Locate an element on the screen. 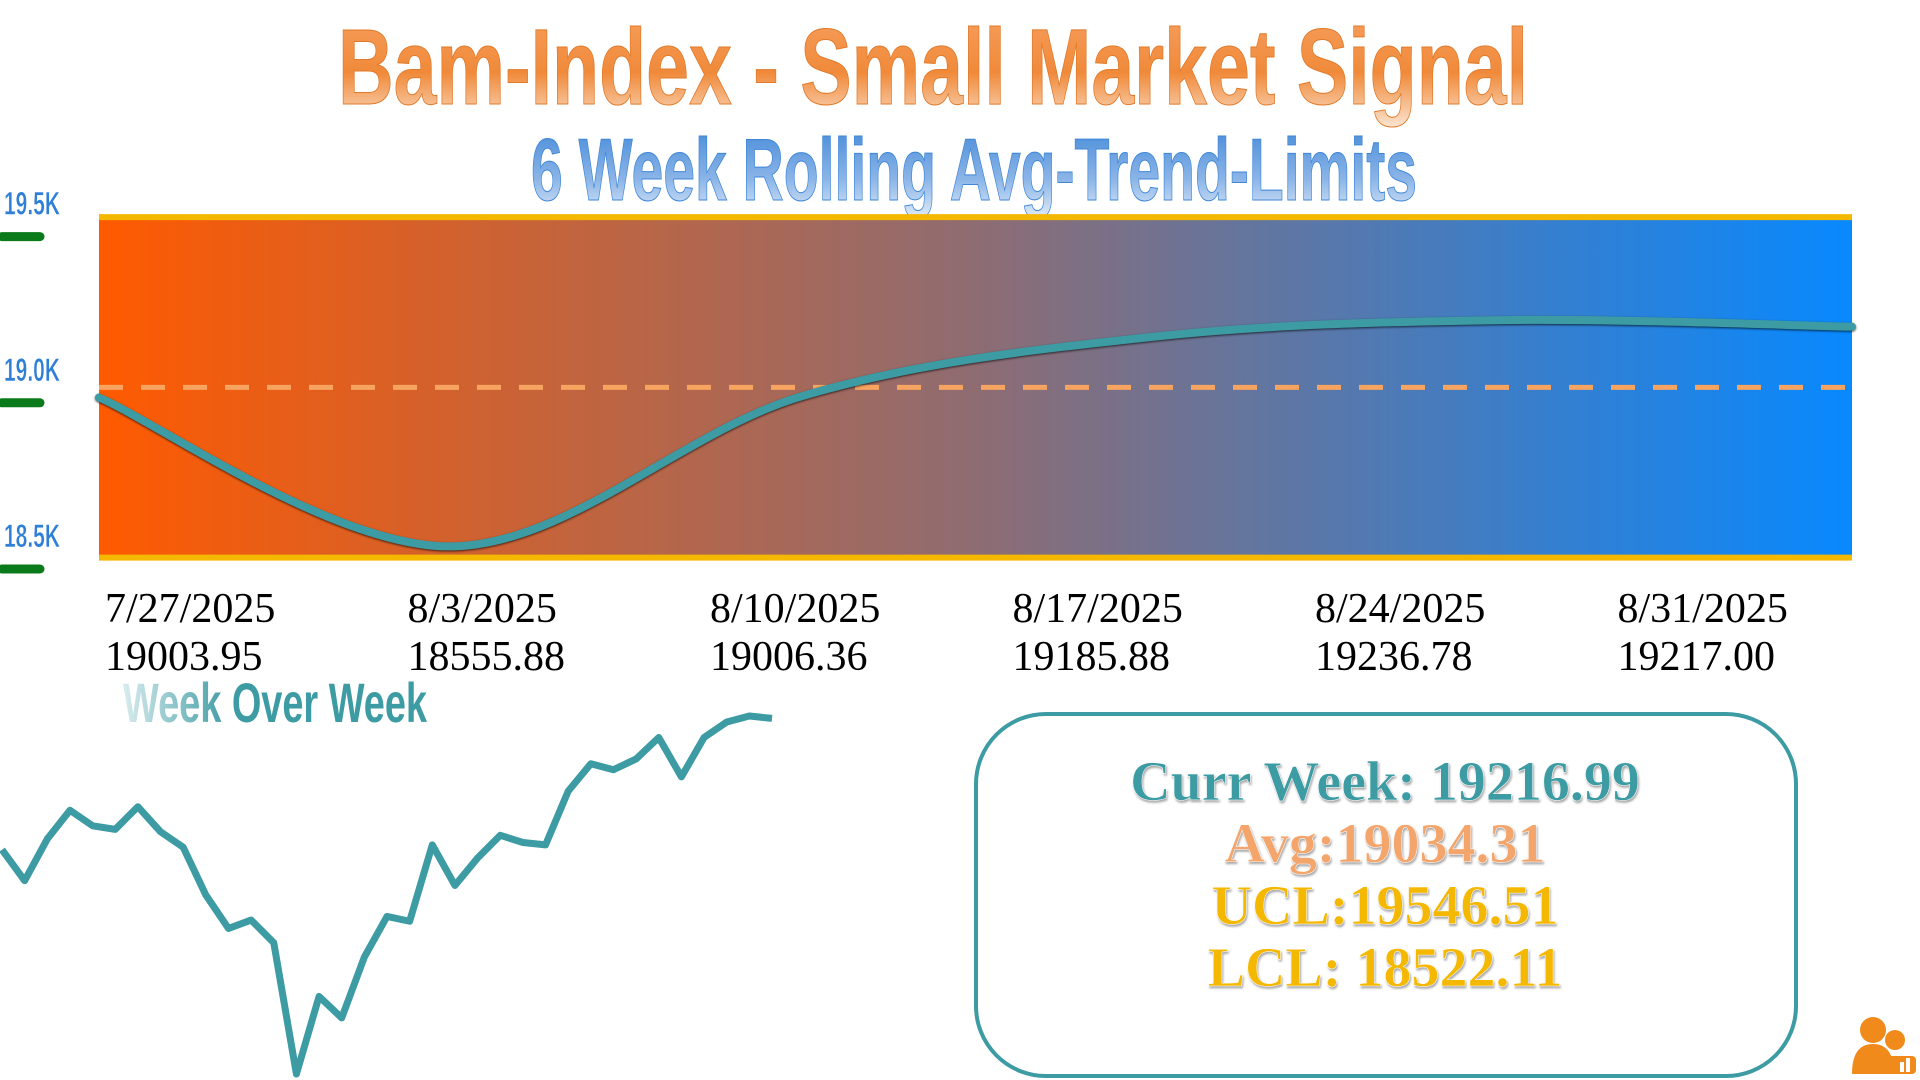 The image size is (1920, 1080). stat-curr-week: Curr Week: 19216.99 is located at coordinates (1385, 782).